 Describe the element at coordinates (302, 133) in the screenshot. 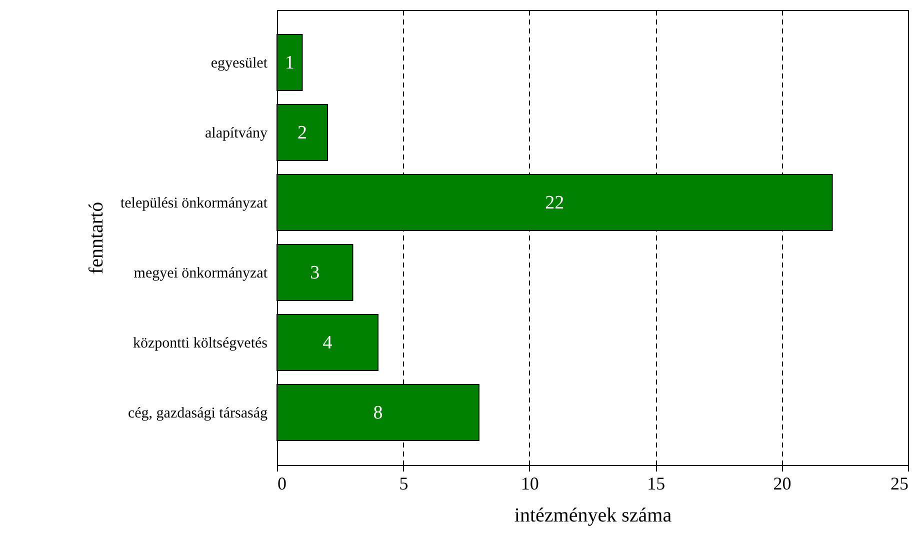

I see `data-label: 2` at that location.